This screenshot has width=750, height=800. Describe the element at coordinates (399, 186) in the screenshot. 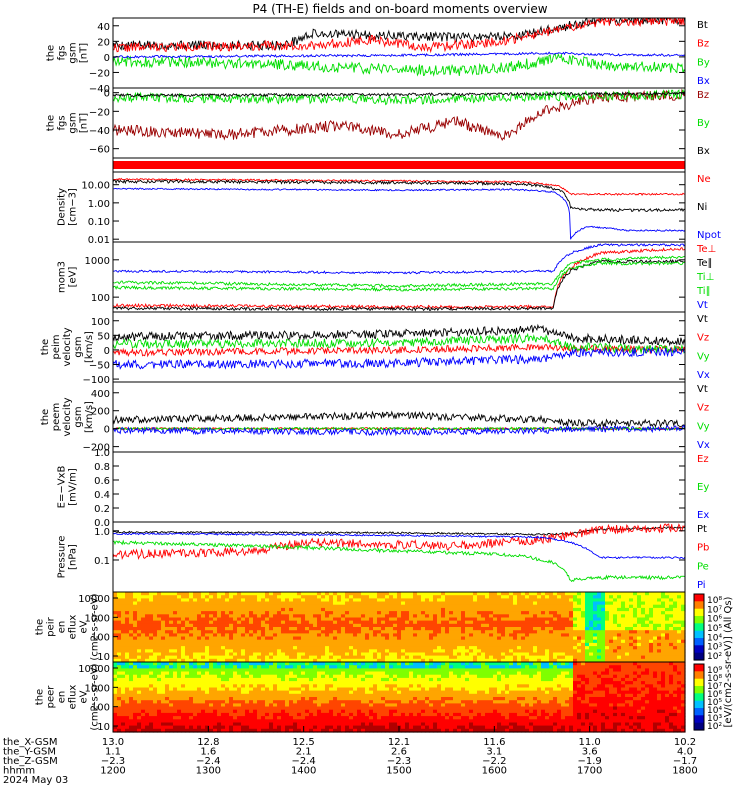

I see `series-line-Ne` at that location.